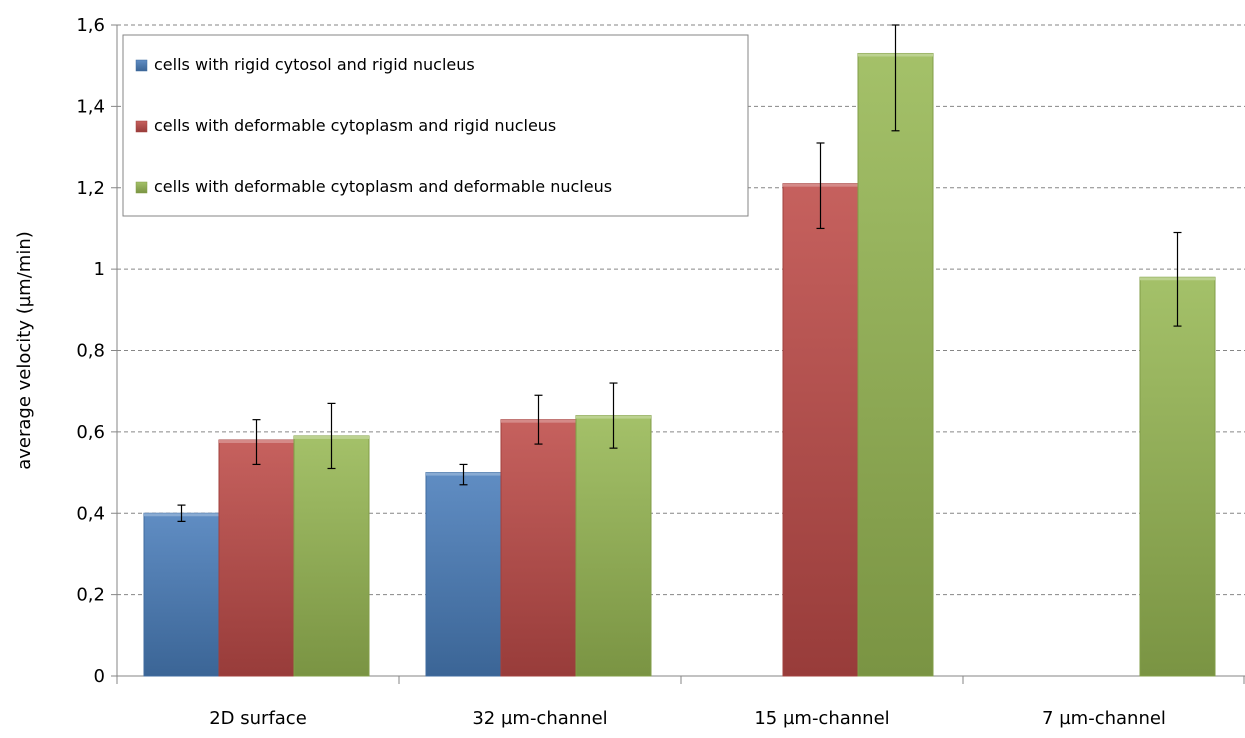  I want to click on y-tick-label: 1,4, so click(90, 106).